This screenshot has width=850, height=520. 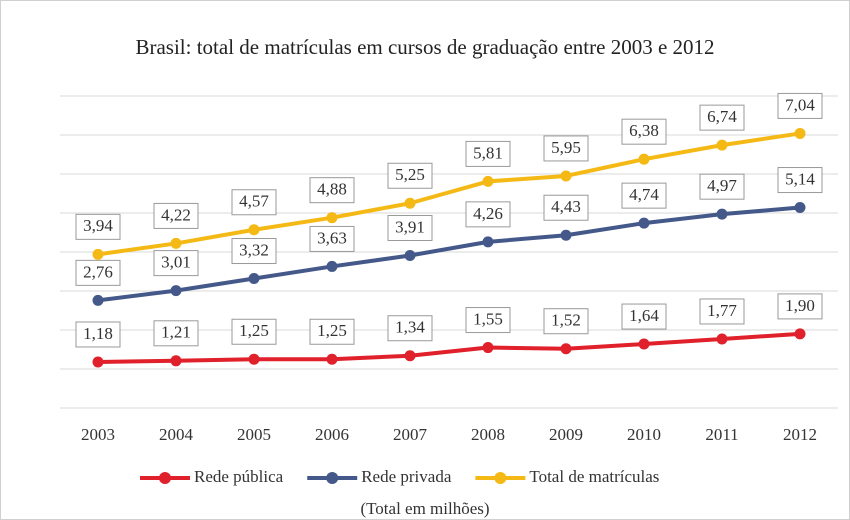 I want to click on data-label: 2,76, so click(x=98, y=271).